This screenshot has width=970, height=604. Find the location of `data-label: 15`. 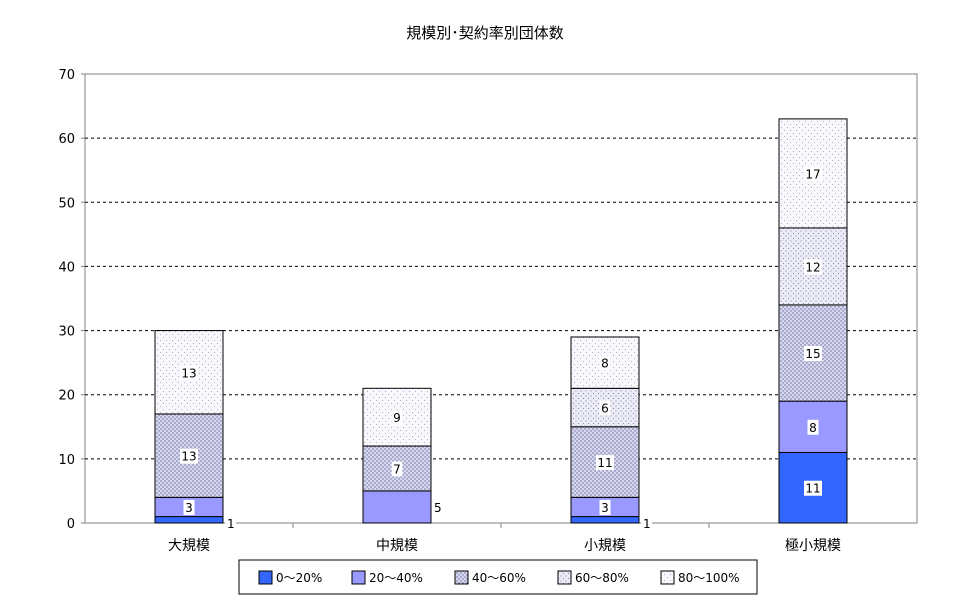

data-label: 15 is located at coordinates (812, 354).